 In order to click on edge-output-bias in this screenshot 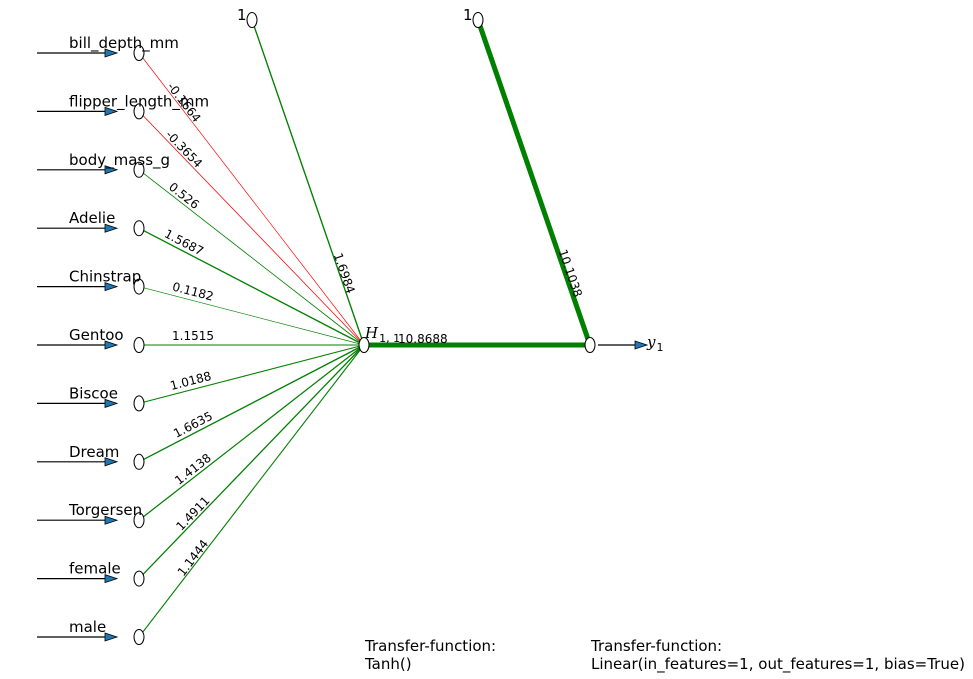, I will do `click(534, 182)`.